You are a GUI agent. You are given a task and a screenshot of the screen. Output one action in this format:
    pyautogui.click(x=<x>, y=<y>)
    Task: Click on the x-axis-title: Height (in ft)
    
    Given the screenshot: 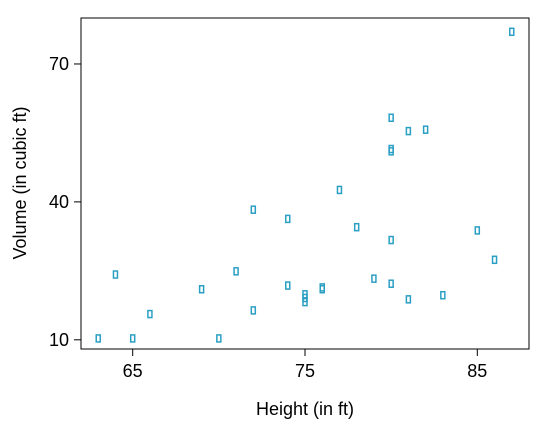 What is the action you would take?
    pyautogui.click(x=305, y=409)
    